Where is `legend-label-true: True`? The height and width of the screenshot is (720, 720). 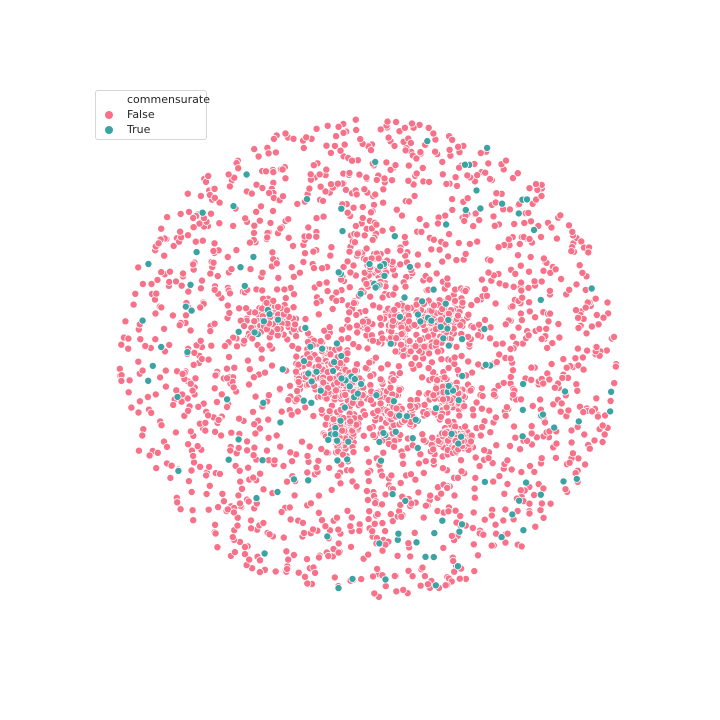
legend-label-true: True is located at coordinates (139, 129).